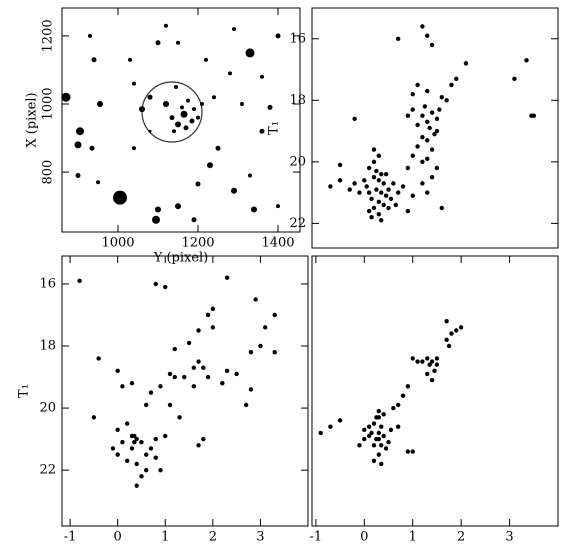 This screenshot has height=544, width=570. I want to click on cluster-radius-circle, so click(172, 112).